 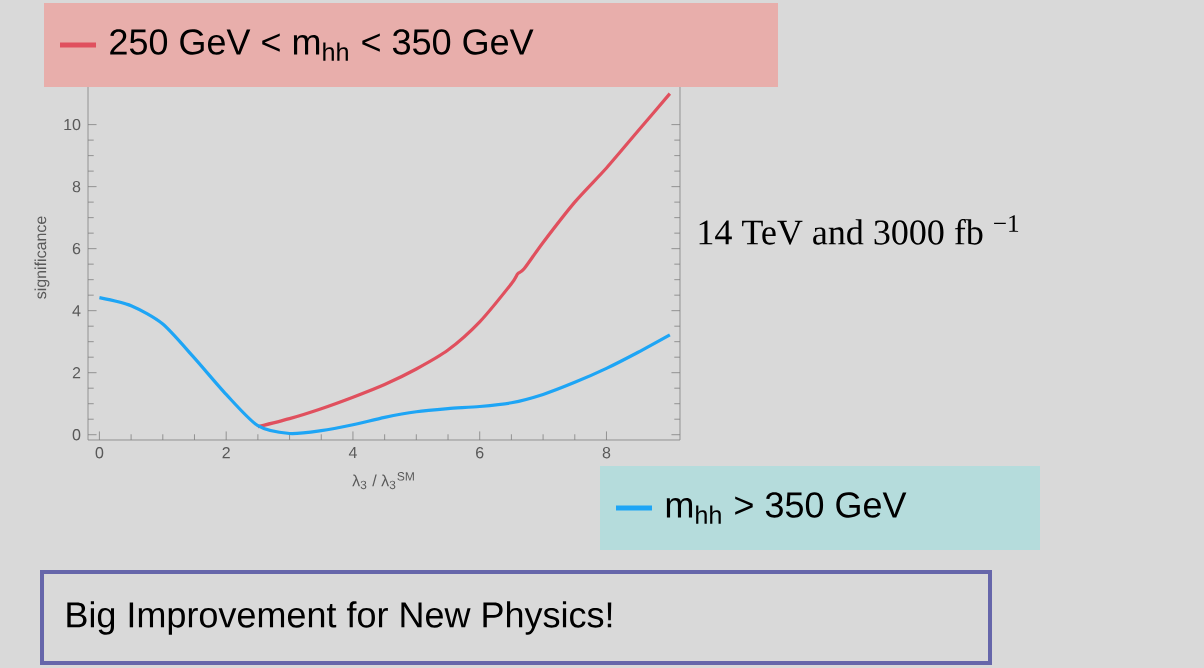 I want to click on x-tick-label: 2, so click(x=226, y=453).